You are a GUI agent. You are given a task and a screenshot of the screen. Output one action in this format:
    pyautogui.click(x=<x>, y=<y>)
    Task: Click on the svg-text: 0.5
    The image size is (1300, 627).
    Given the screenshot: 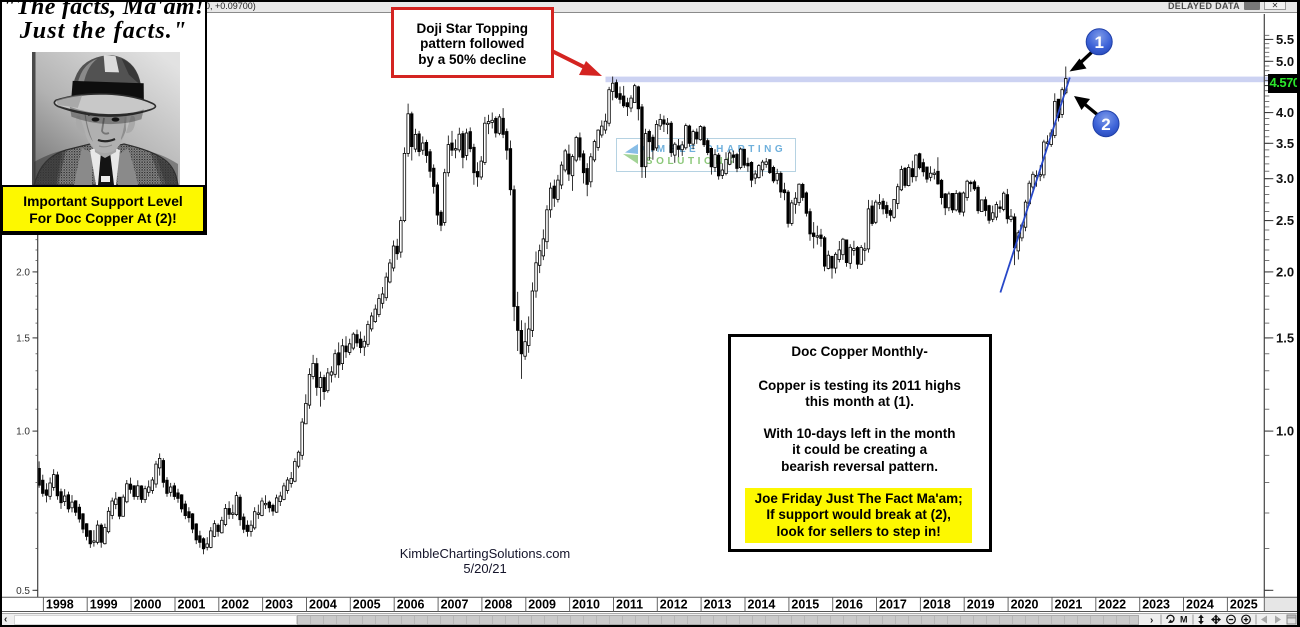 What is the action you would take?
    pyautogui.click(x=23, y=591)
    